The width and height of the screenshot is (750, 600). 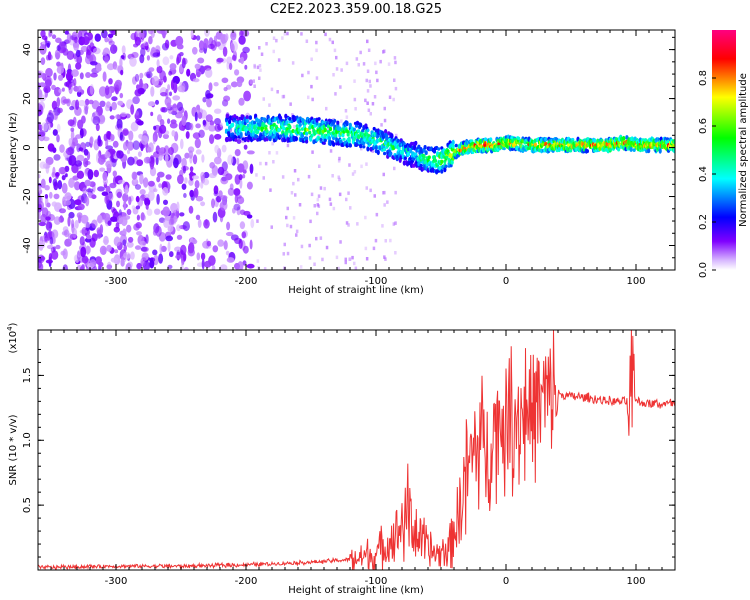 What do you see at coordinates (703, 174) in the screenshot?
I see `colorbar-tick-label: 0.4` at bounding box center [703, 174].